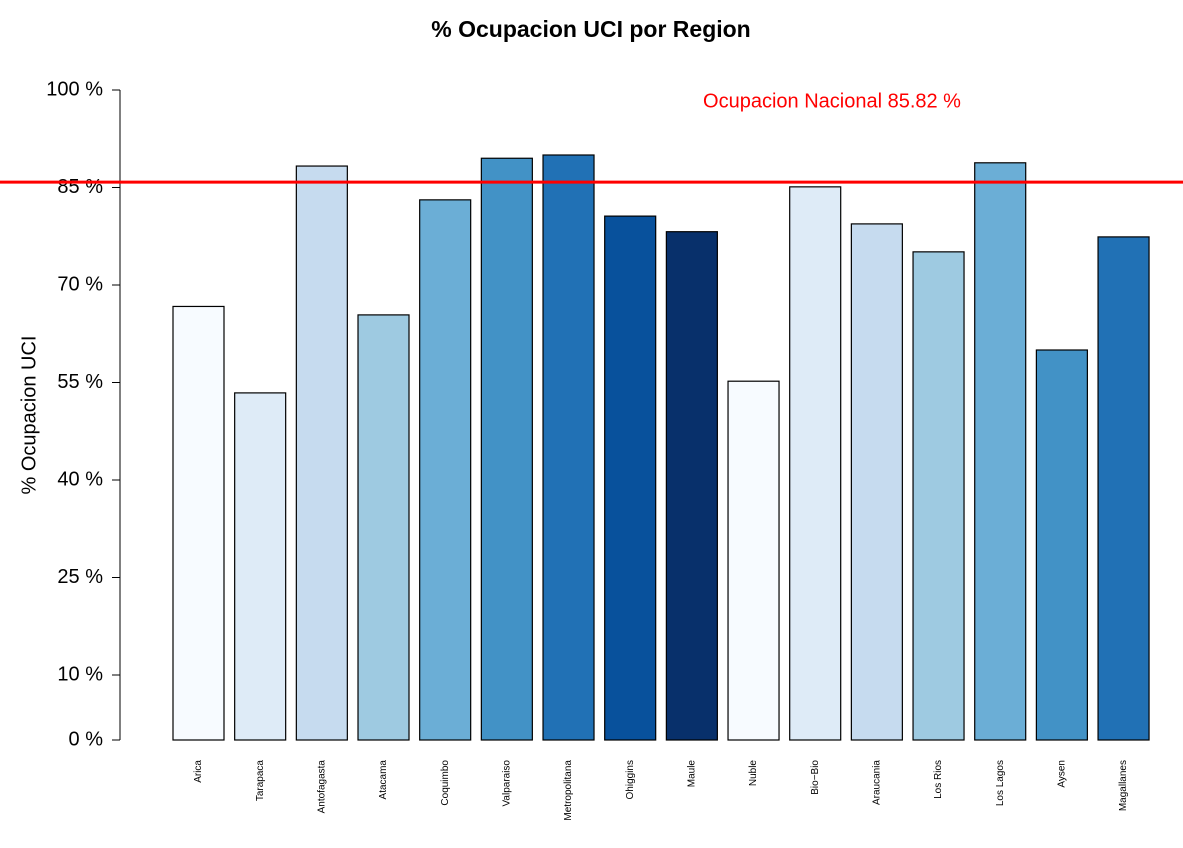 The height and width of the screenshot is (848, 1183). What do you see at coordinates (29, 415) in the screenshot?
I see `y-axis-label: % Ocupacion UCI` at bounding box center [29, 415].